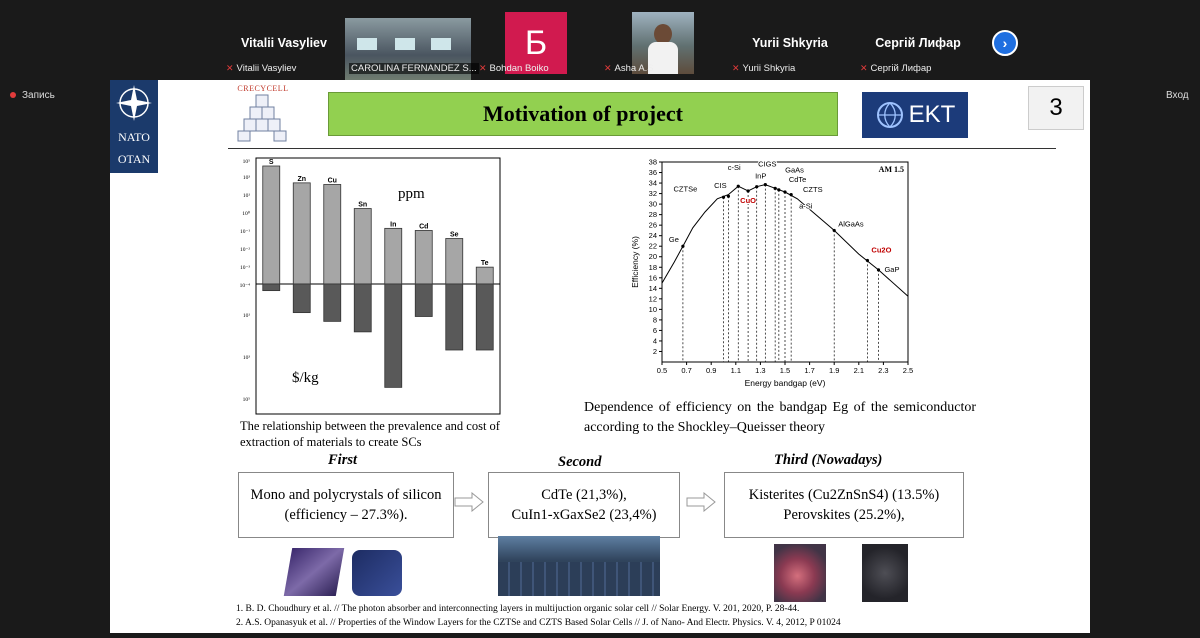  What do you see at coordinates (629, 68) in the screenshot?
I see `participant-label: ✕ Asha A.S` at bounding box center [629, 68].